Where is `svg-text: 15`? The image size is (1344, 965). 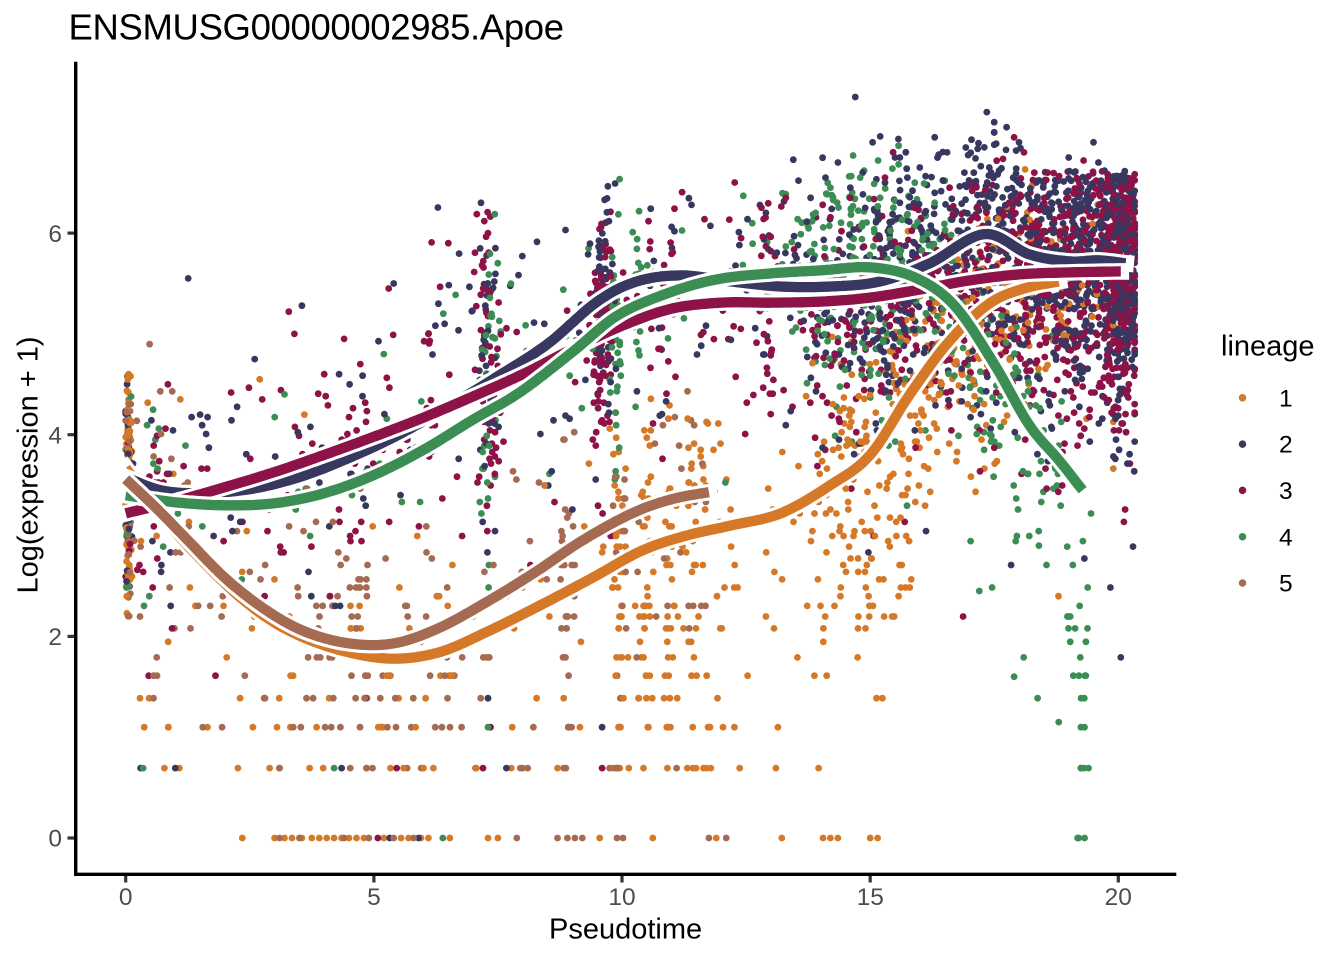 svg-text: 15 is located at coordinates (870, 897).